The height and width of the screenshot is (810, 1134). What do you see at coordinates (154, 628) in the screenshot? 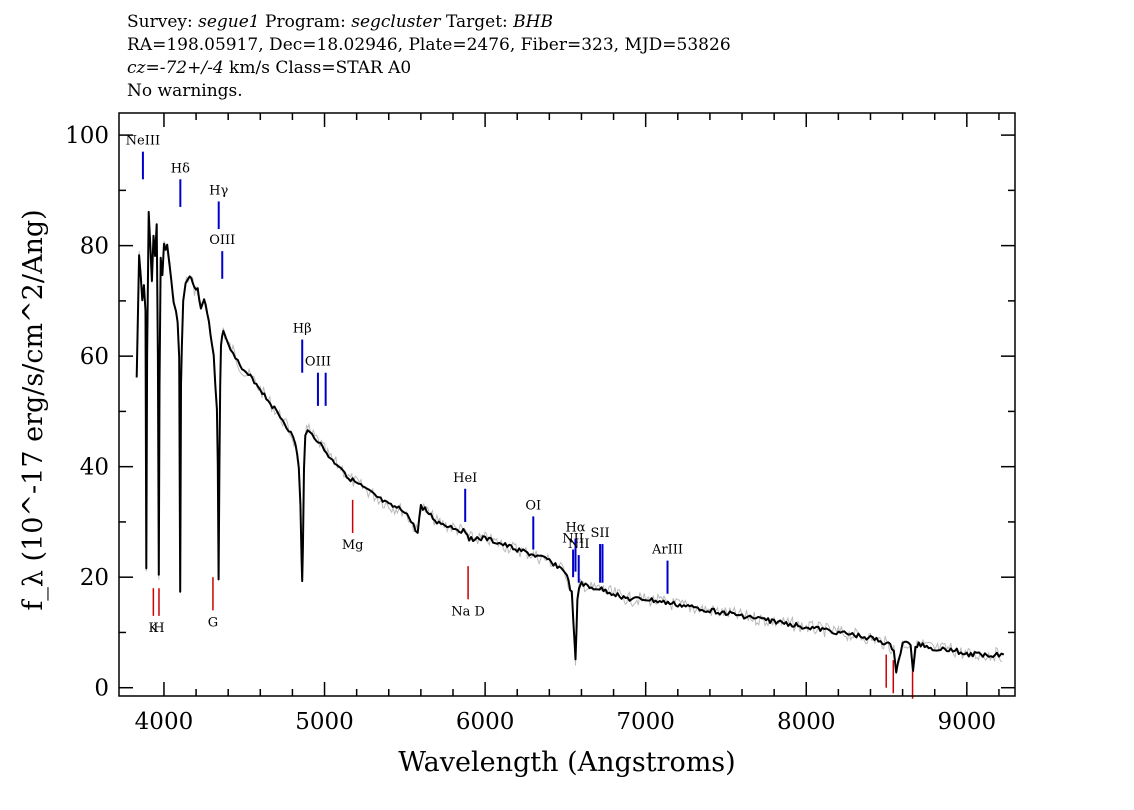
I see `absorption-line-label: K` at bounding box center [154, 628].